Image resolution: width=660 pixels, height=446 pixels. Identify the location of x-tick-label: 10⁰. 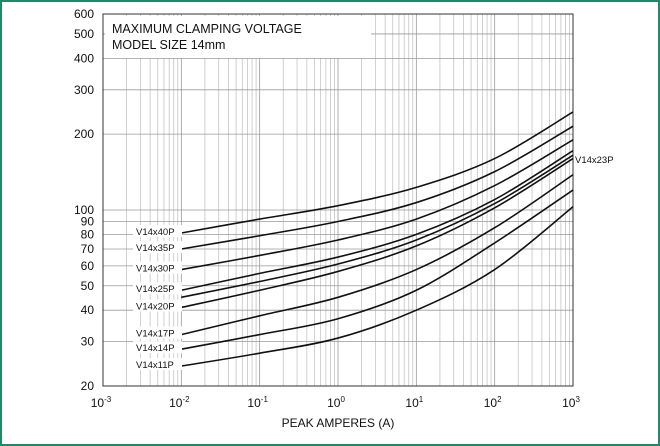
(336, 402).